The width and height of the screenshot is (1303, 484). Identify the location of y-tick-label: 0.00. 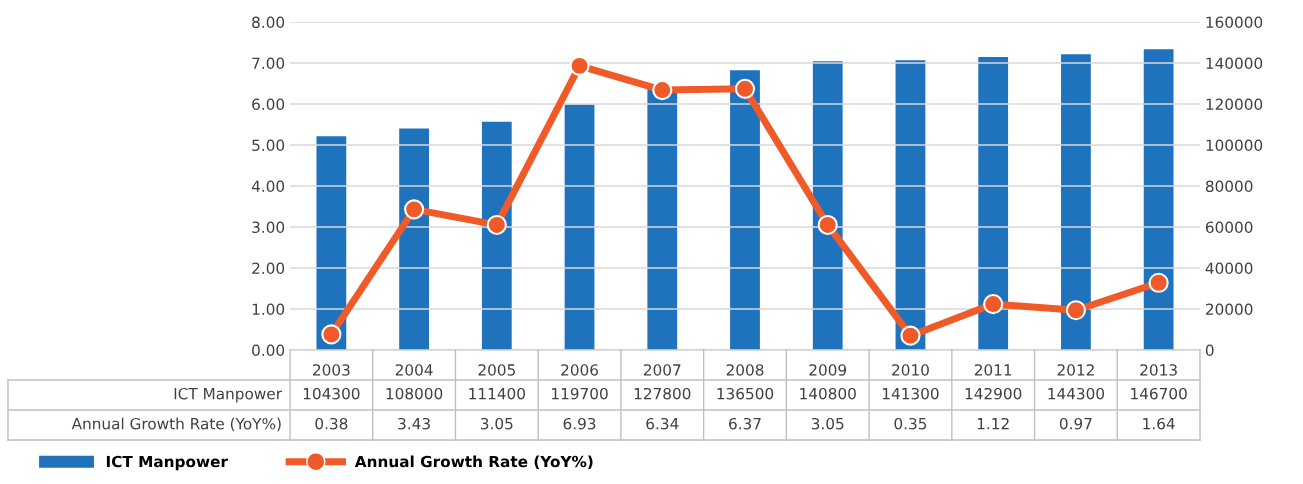
(268, 350).